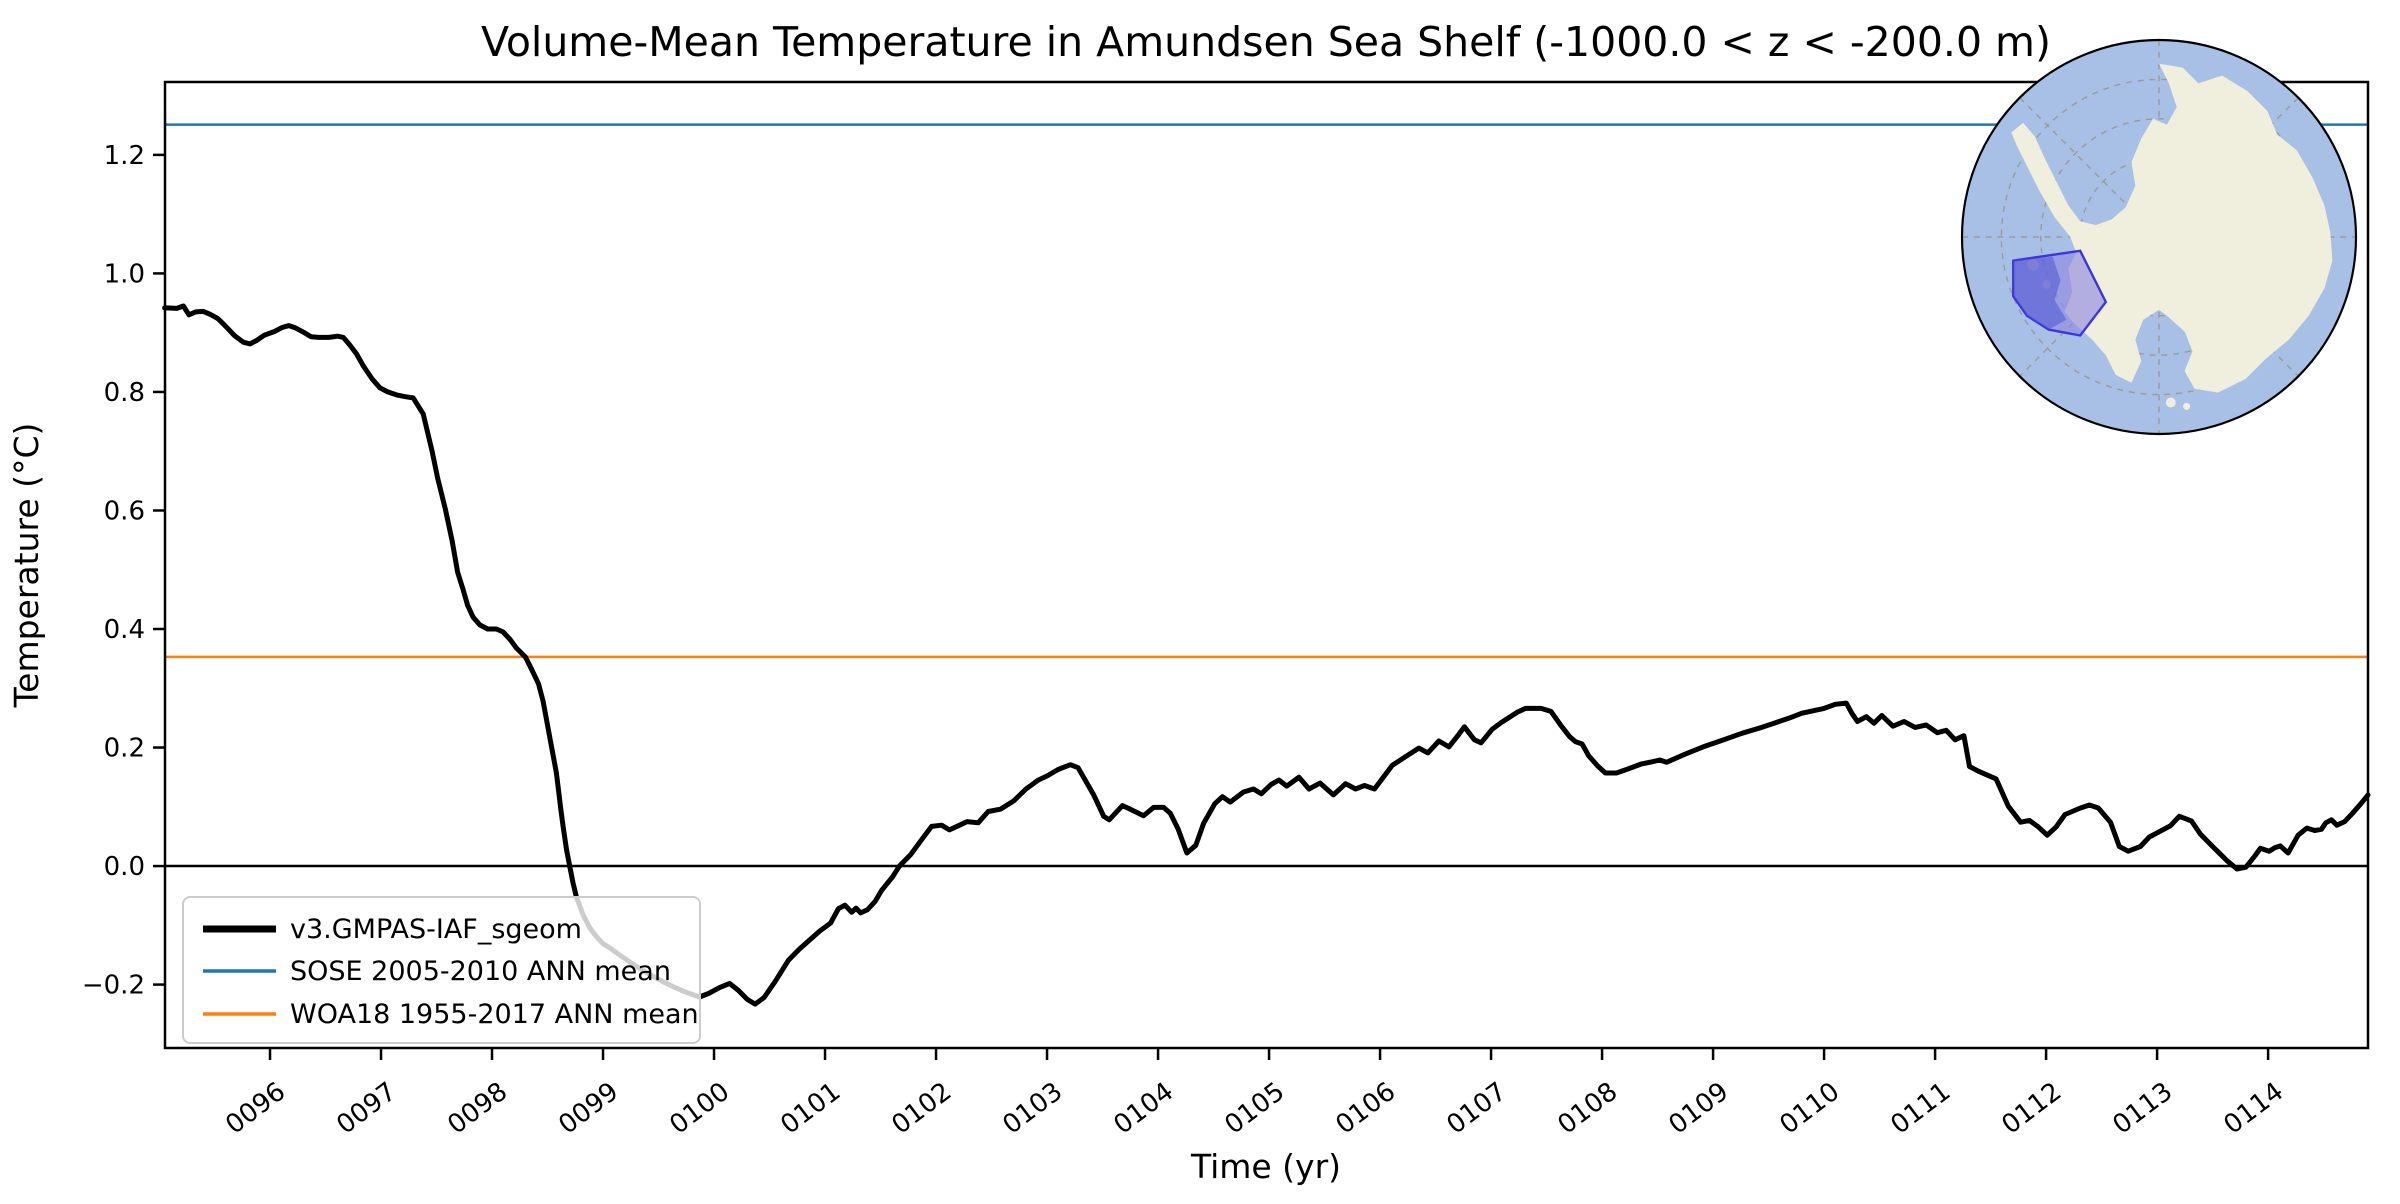 This screenshot has width=2400, height=1204. Describe the element at coordinates (124, 274) in the screenshot. I see `y-tick-label: 1.0` at that location.